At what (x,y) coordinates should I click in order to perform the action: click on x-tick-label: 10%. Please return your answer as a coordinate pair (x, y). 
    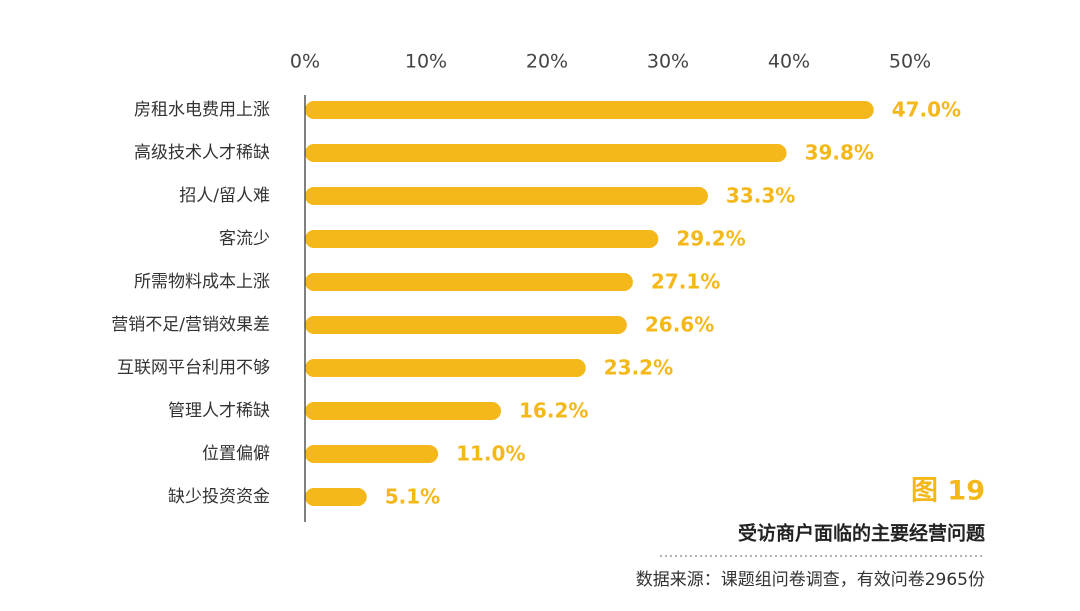
    Looking at the image, I should click on (426, 62).